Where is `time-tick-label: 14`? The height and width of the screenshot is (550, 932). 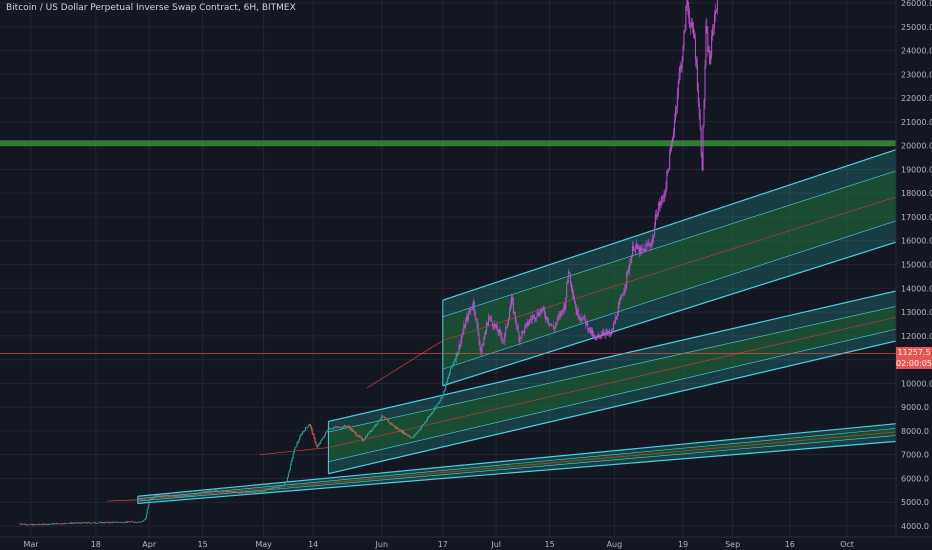 time-tick-label: 14 is located at coordinates (313, 544).